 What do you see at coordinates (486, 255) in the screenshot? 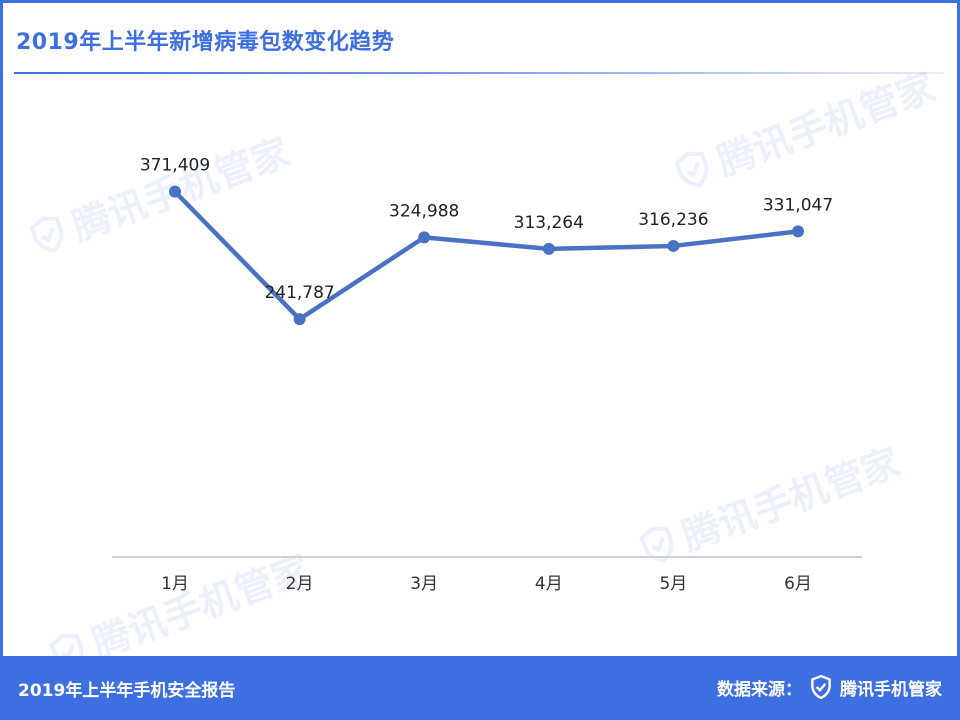
I see `series-line` at bounding box center [486, 255].